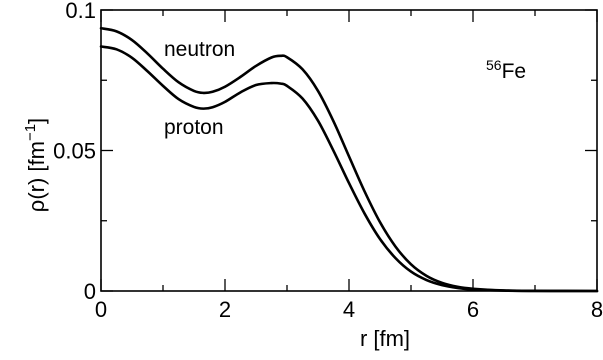 The image size is (603, 360). What do you see at coordinates (473, 309) in the screenshot?
I see `x-tick-label: 6` at bounding box center [473, 309].